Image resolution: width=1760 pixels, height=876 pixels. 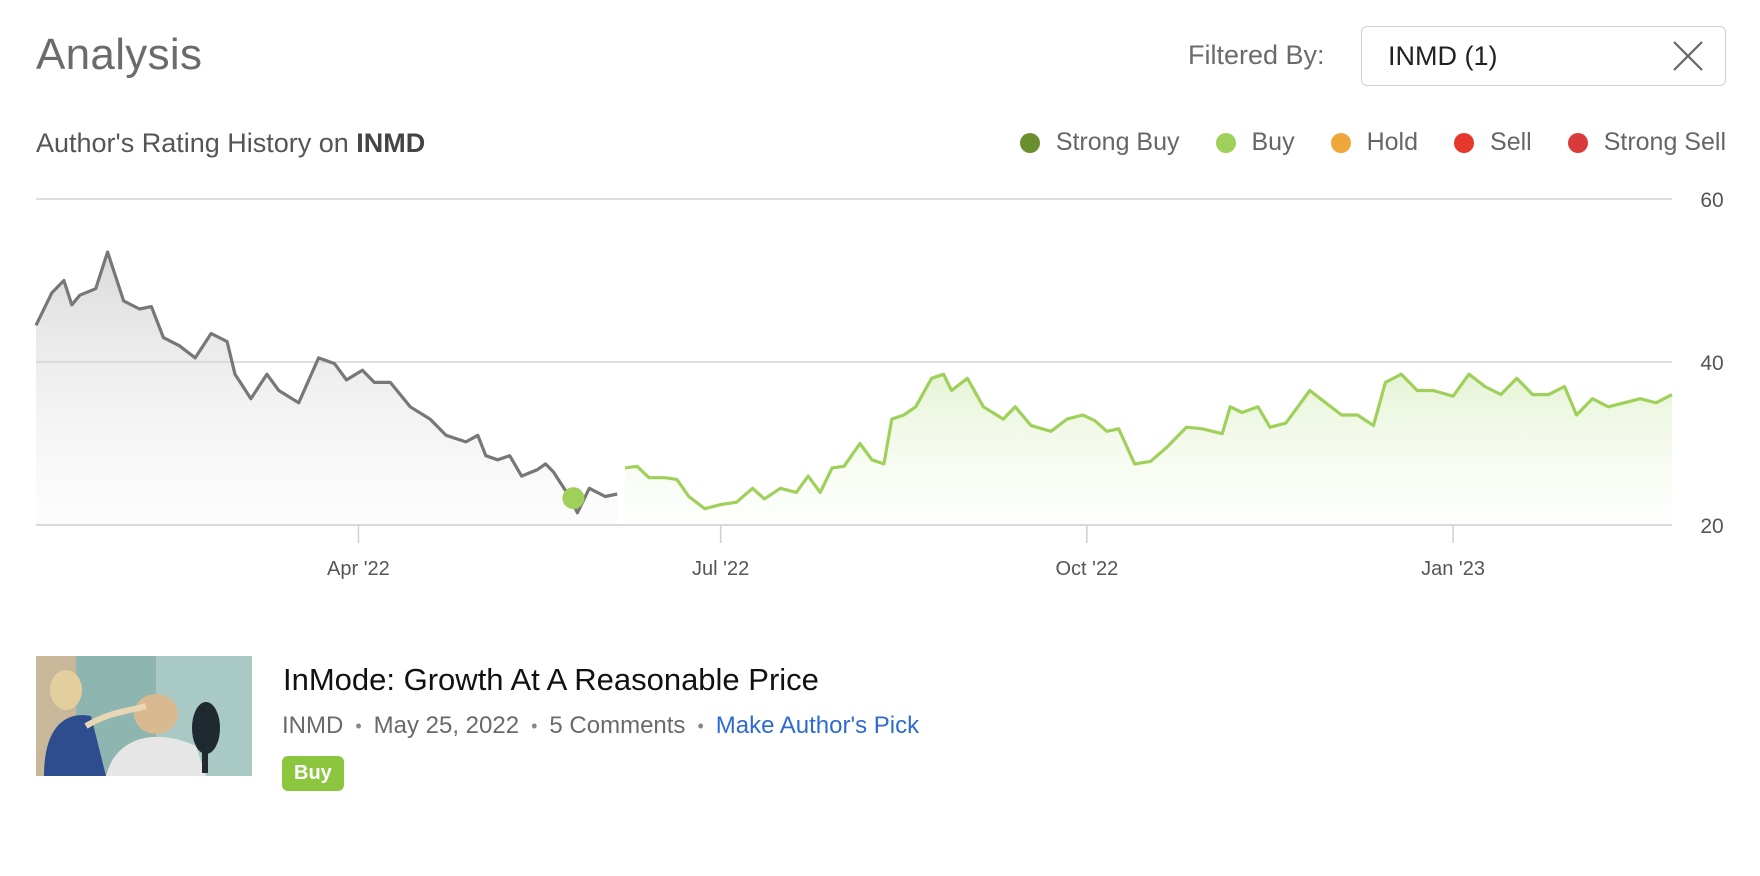 What do you see at coordinates (313, 725) in the screenshot?
I see `article-ticker: INMD` at bounding box center [313, 725].